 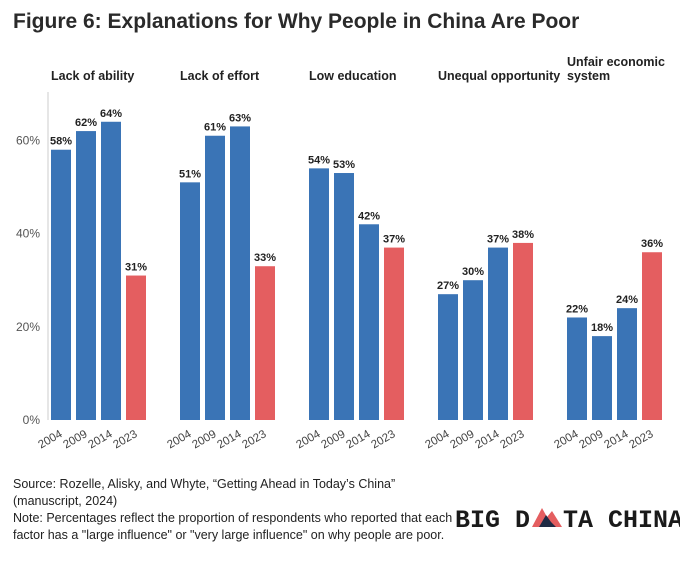 I want to click on data-label: 38%, so click(x=523, y=235).